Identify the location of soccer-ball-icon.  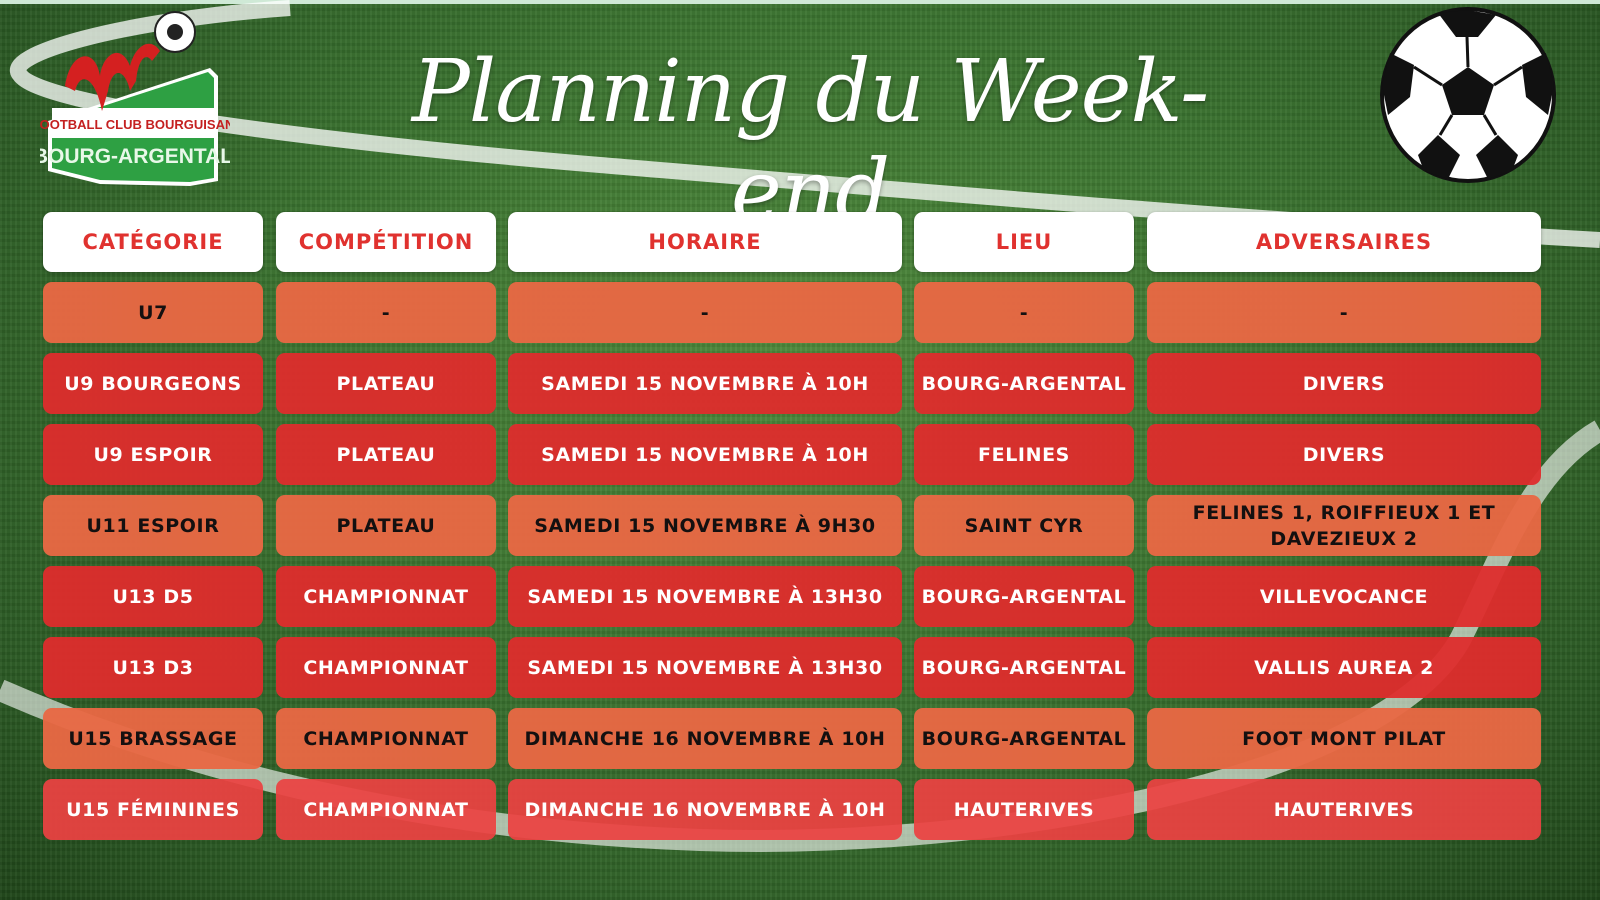
(1468, 95).